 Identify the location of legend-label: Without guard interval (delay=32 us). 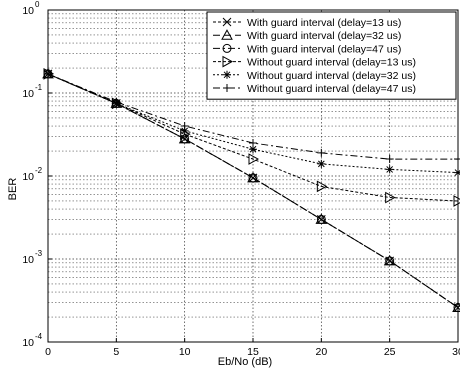
(331, 76).